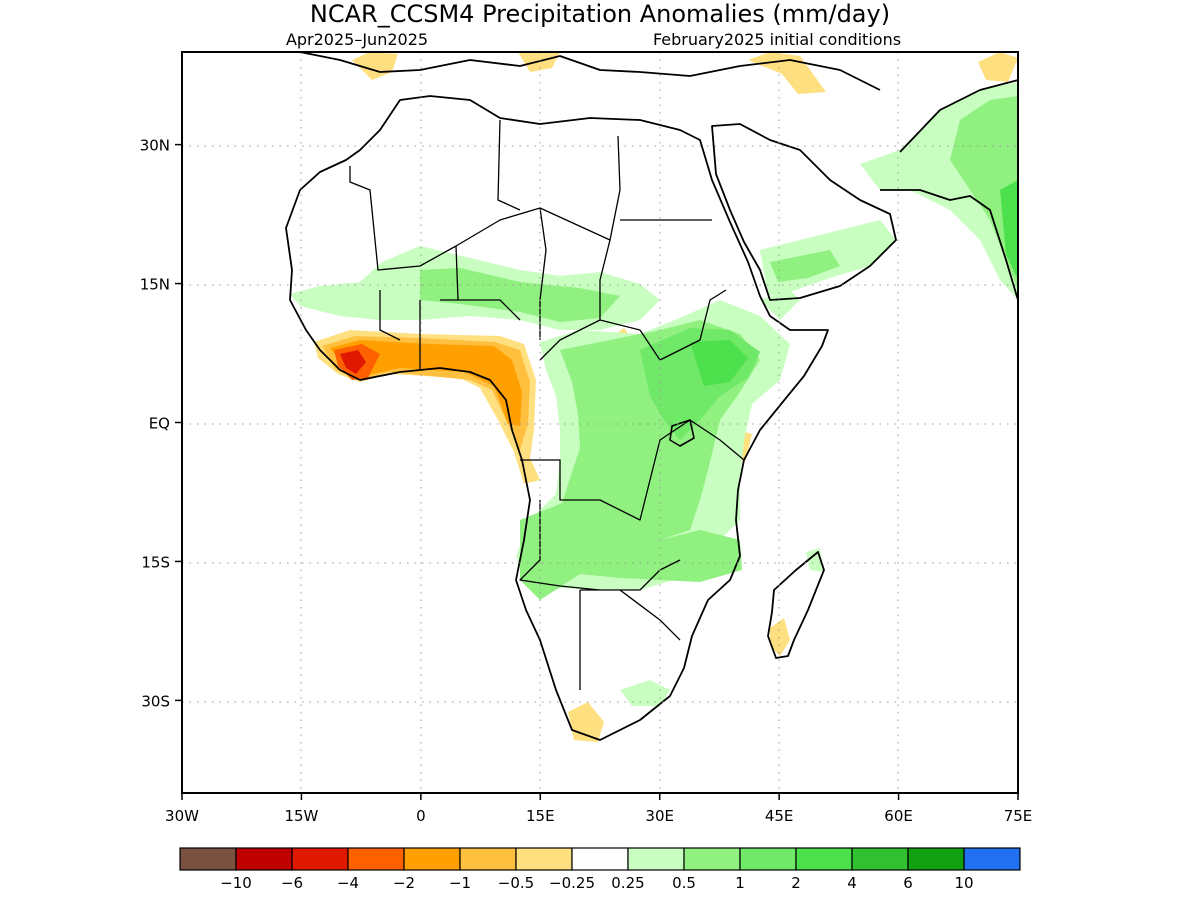  I want to click on colorbar-label: −6, so click(292, 883).